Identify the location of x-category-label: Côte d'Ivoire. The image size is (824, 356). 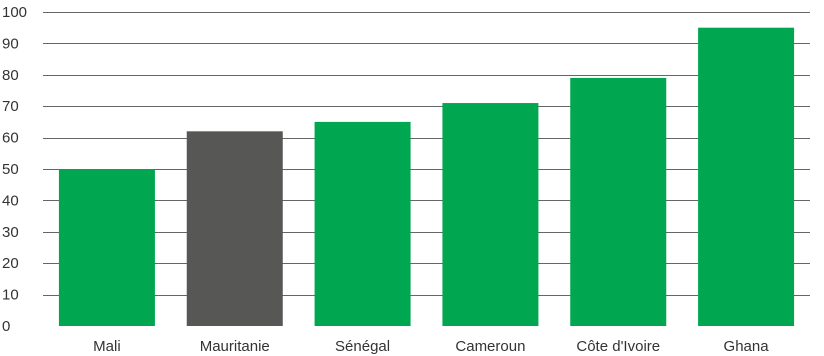
(618, 346).